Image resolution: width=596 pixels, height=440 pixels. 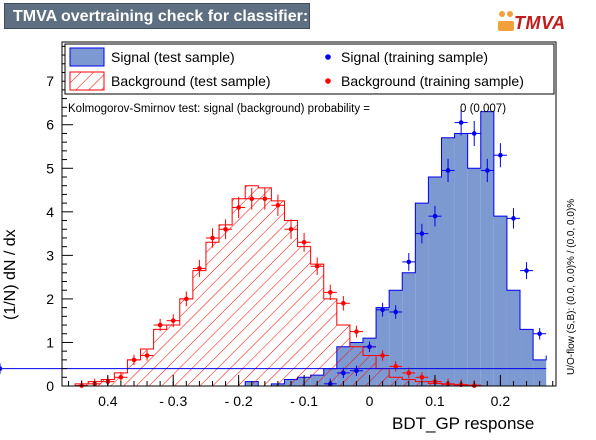 I want to click on tmva-logo: TMVA, so click(x=533, y=23).